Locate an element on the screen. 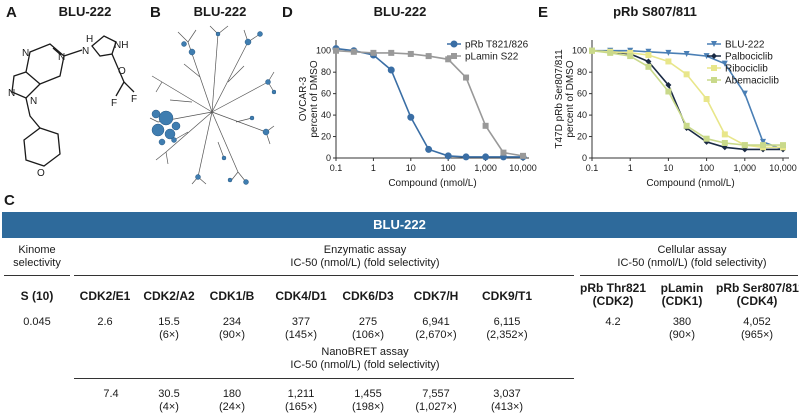  enzymatic-value: 2.6 is located at coordinates (105, 322).